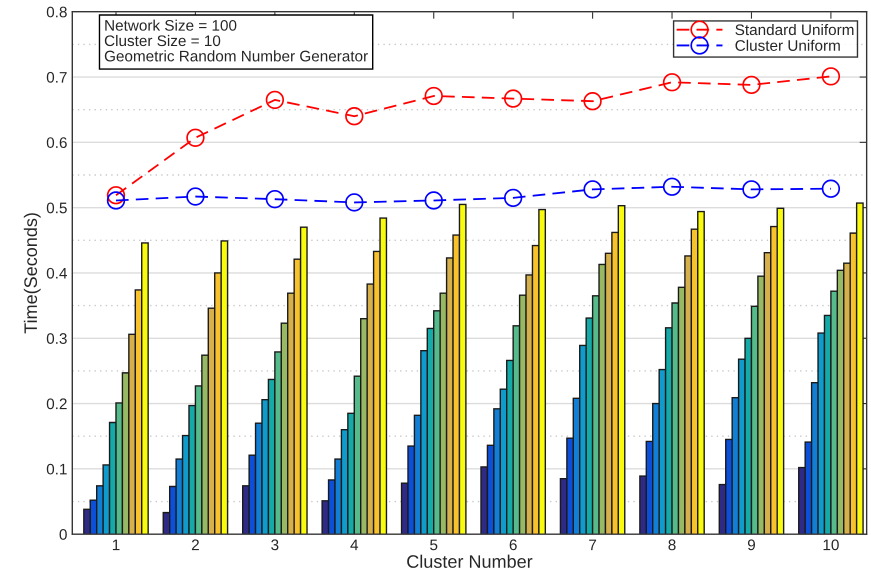 This screenshot has height=587, width=871. What do you see at coordinates (56, 469) in the screenshot?
I see `y-tick-label: 0.1` at bounding box center [56, 469].